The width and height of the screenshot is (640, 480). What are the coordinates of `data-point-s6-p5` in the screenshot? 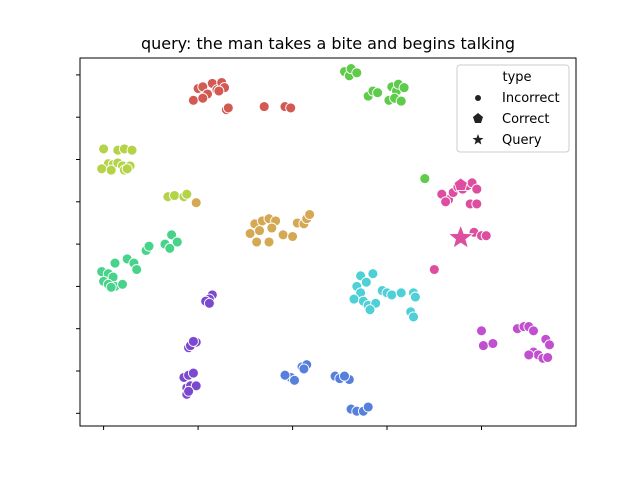 It's located at (354, 299).